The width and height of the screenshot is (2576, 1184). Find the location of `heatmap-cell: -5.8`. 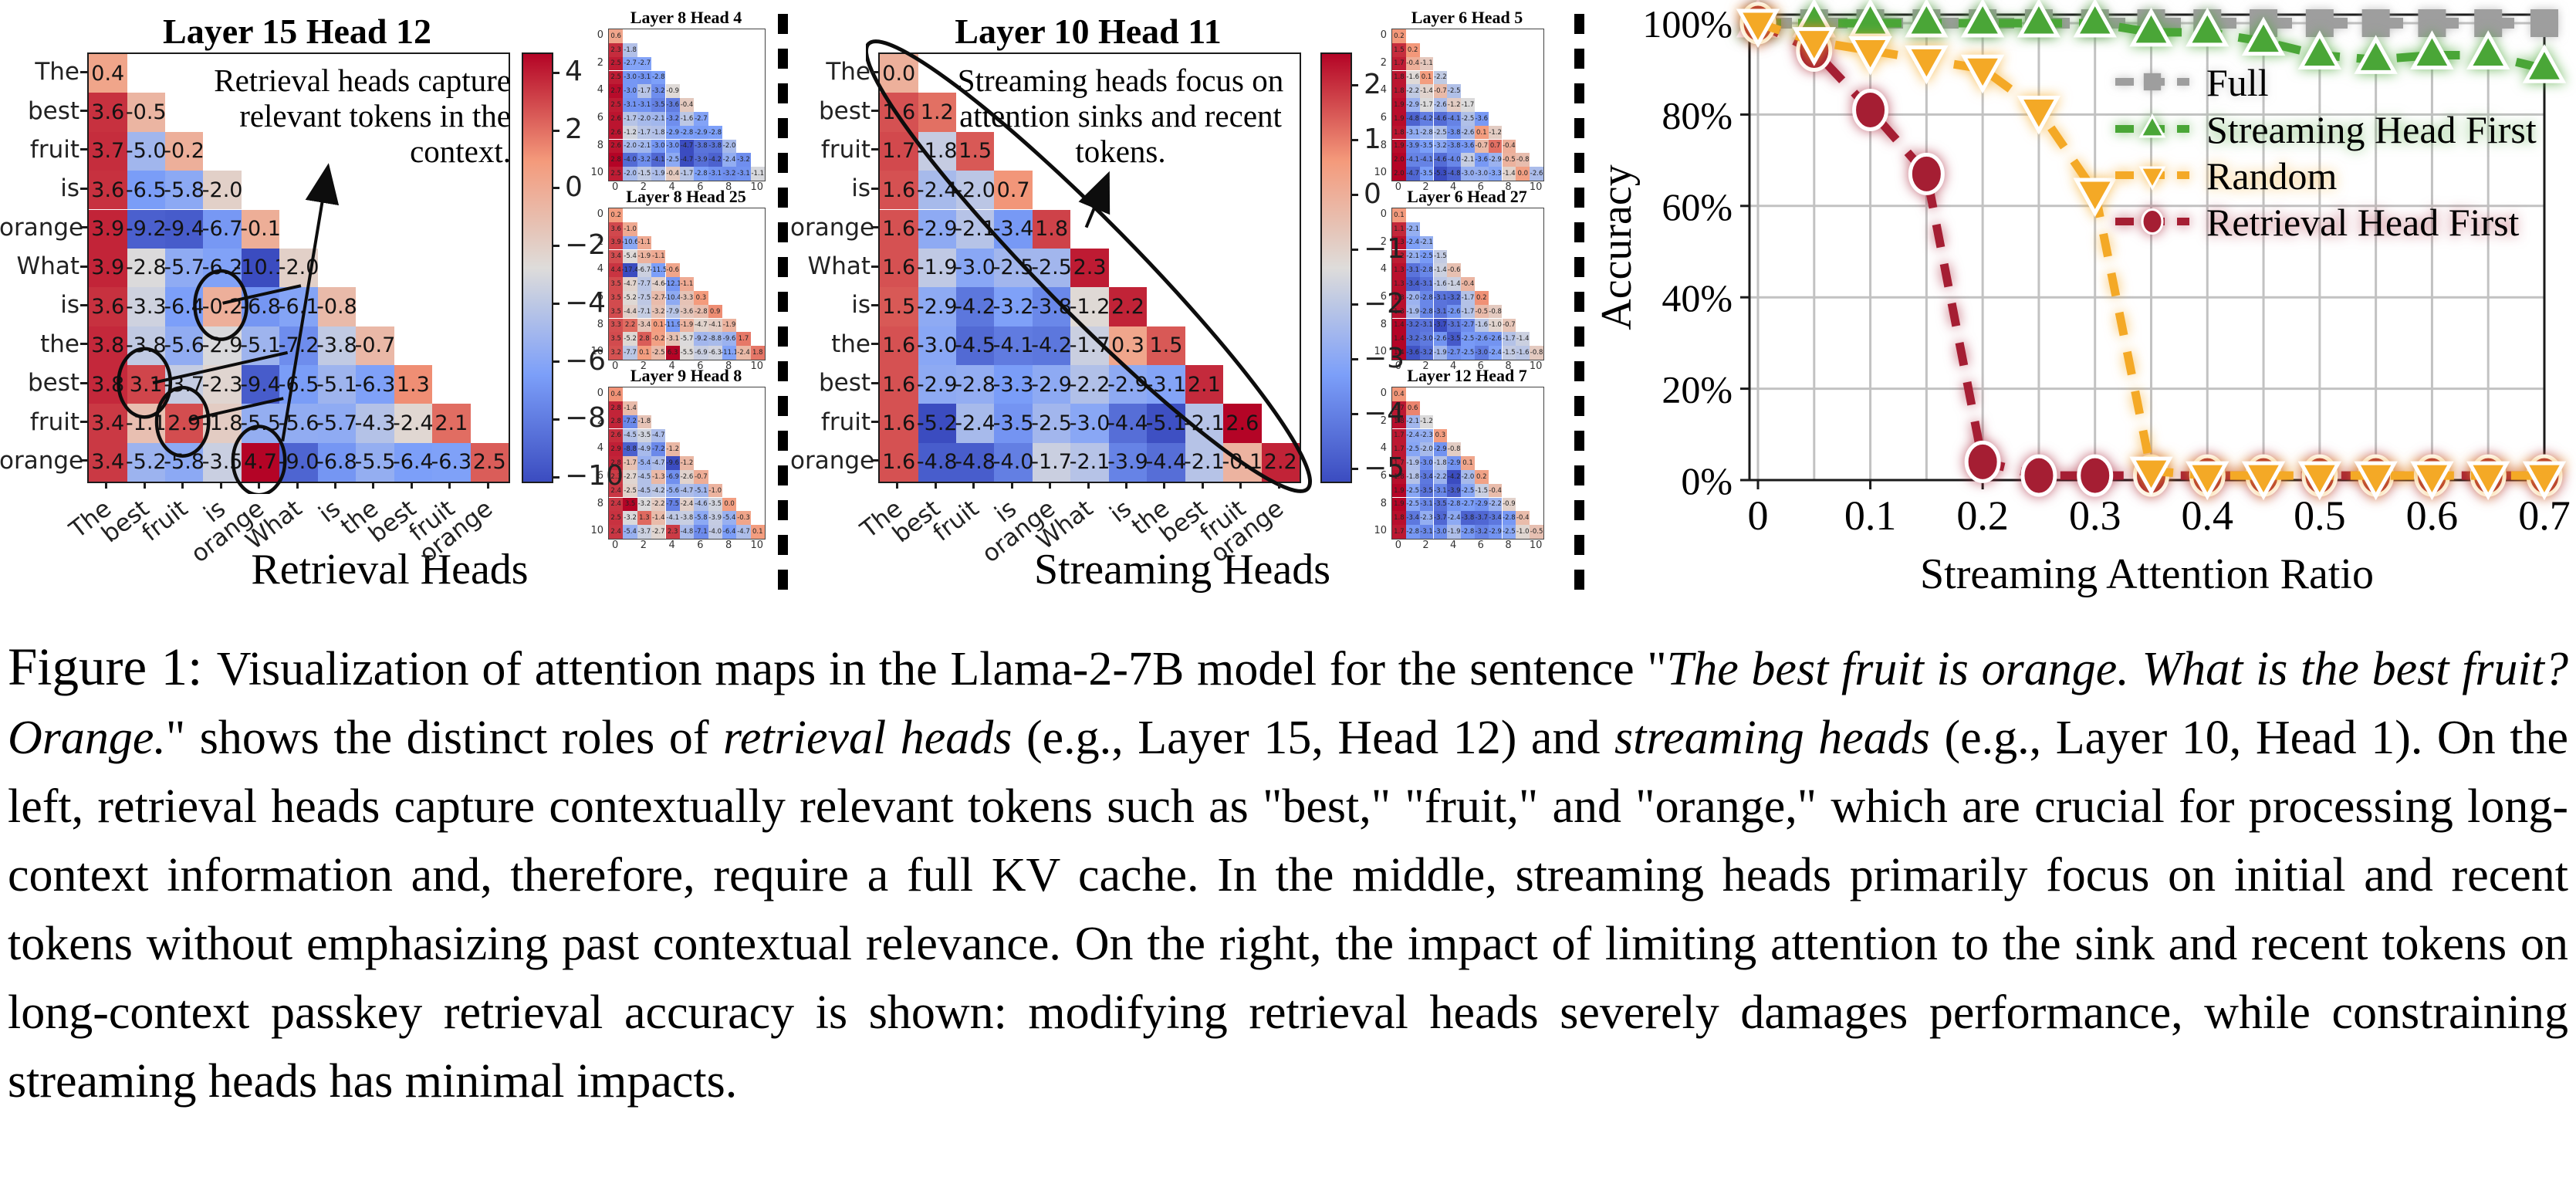

heatmap-cell: -5.8 is located at coordinates (184, 190).